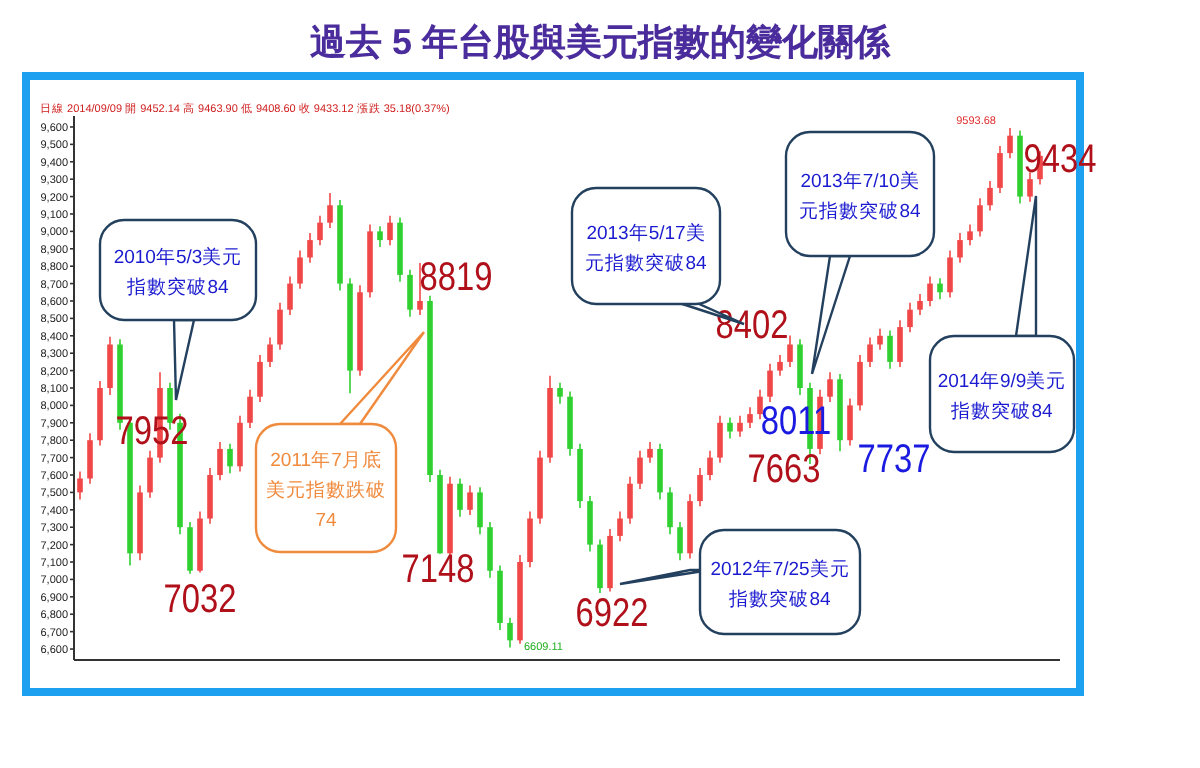  What do you see at coordinates (894, 457) in the screenshot?
I see `annotation: 7737` at bounding box center [894, 457].